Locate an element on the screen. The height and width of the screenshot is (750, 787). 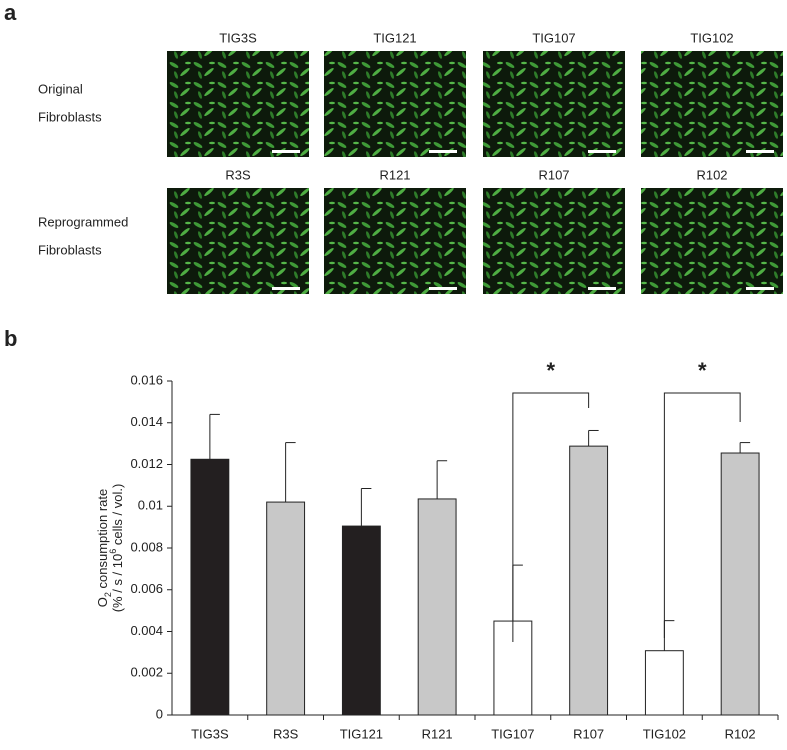
y-tick-label: 0 is located at coordinates (159, 713).